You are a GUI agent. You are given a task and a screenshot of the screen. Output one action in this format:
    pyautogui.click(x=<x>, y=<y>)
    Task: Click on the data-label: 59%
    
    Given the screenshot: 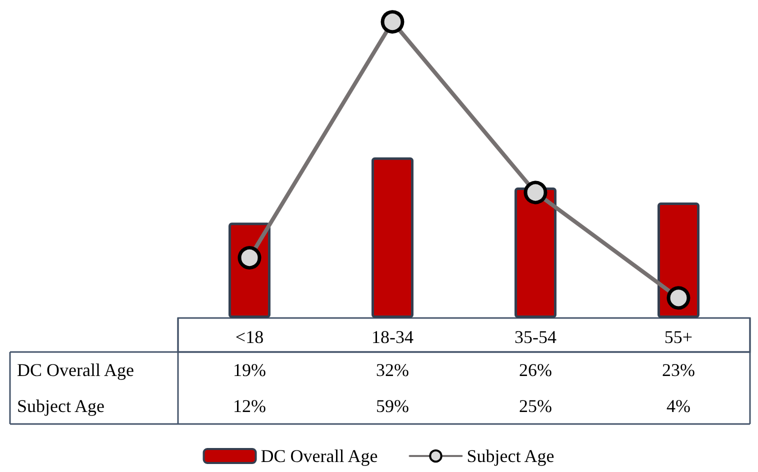 What is the action you would take?
    pyautogui.click(x=392, y=406)
    